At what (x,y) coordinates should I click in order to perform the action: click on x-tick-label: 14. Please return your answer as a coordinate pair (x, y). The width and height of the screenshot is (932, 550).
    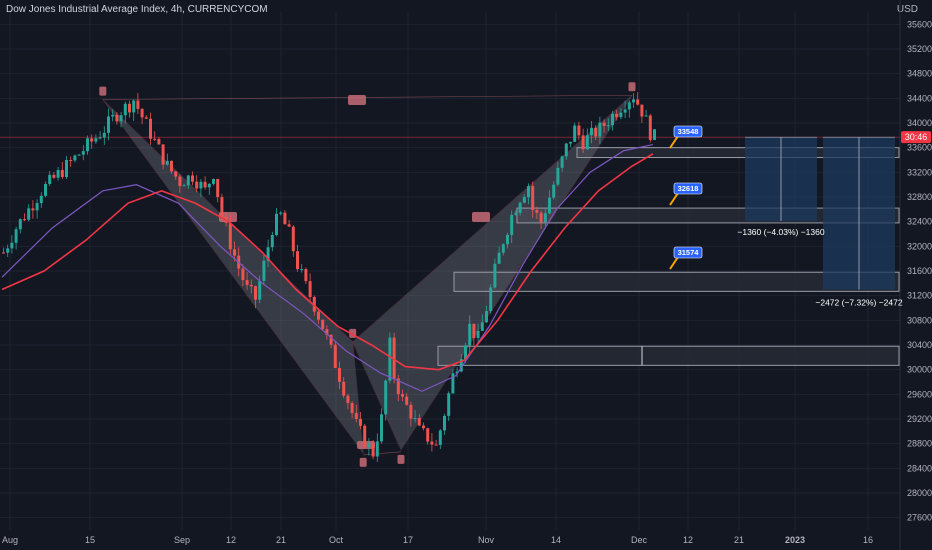
    Looking at the image, I should click on (556, 540).